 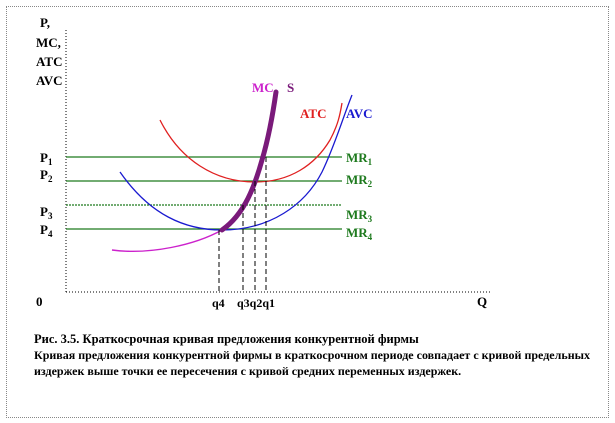 I want to click on y-axis-label-line: P,, so click(x=45, y=22).